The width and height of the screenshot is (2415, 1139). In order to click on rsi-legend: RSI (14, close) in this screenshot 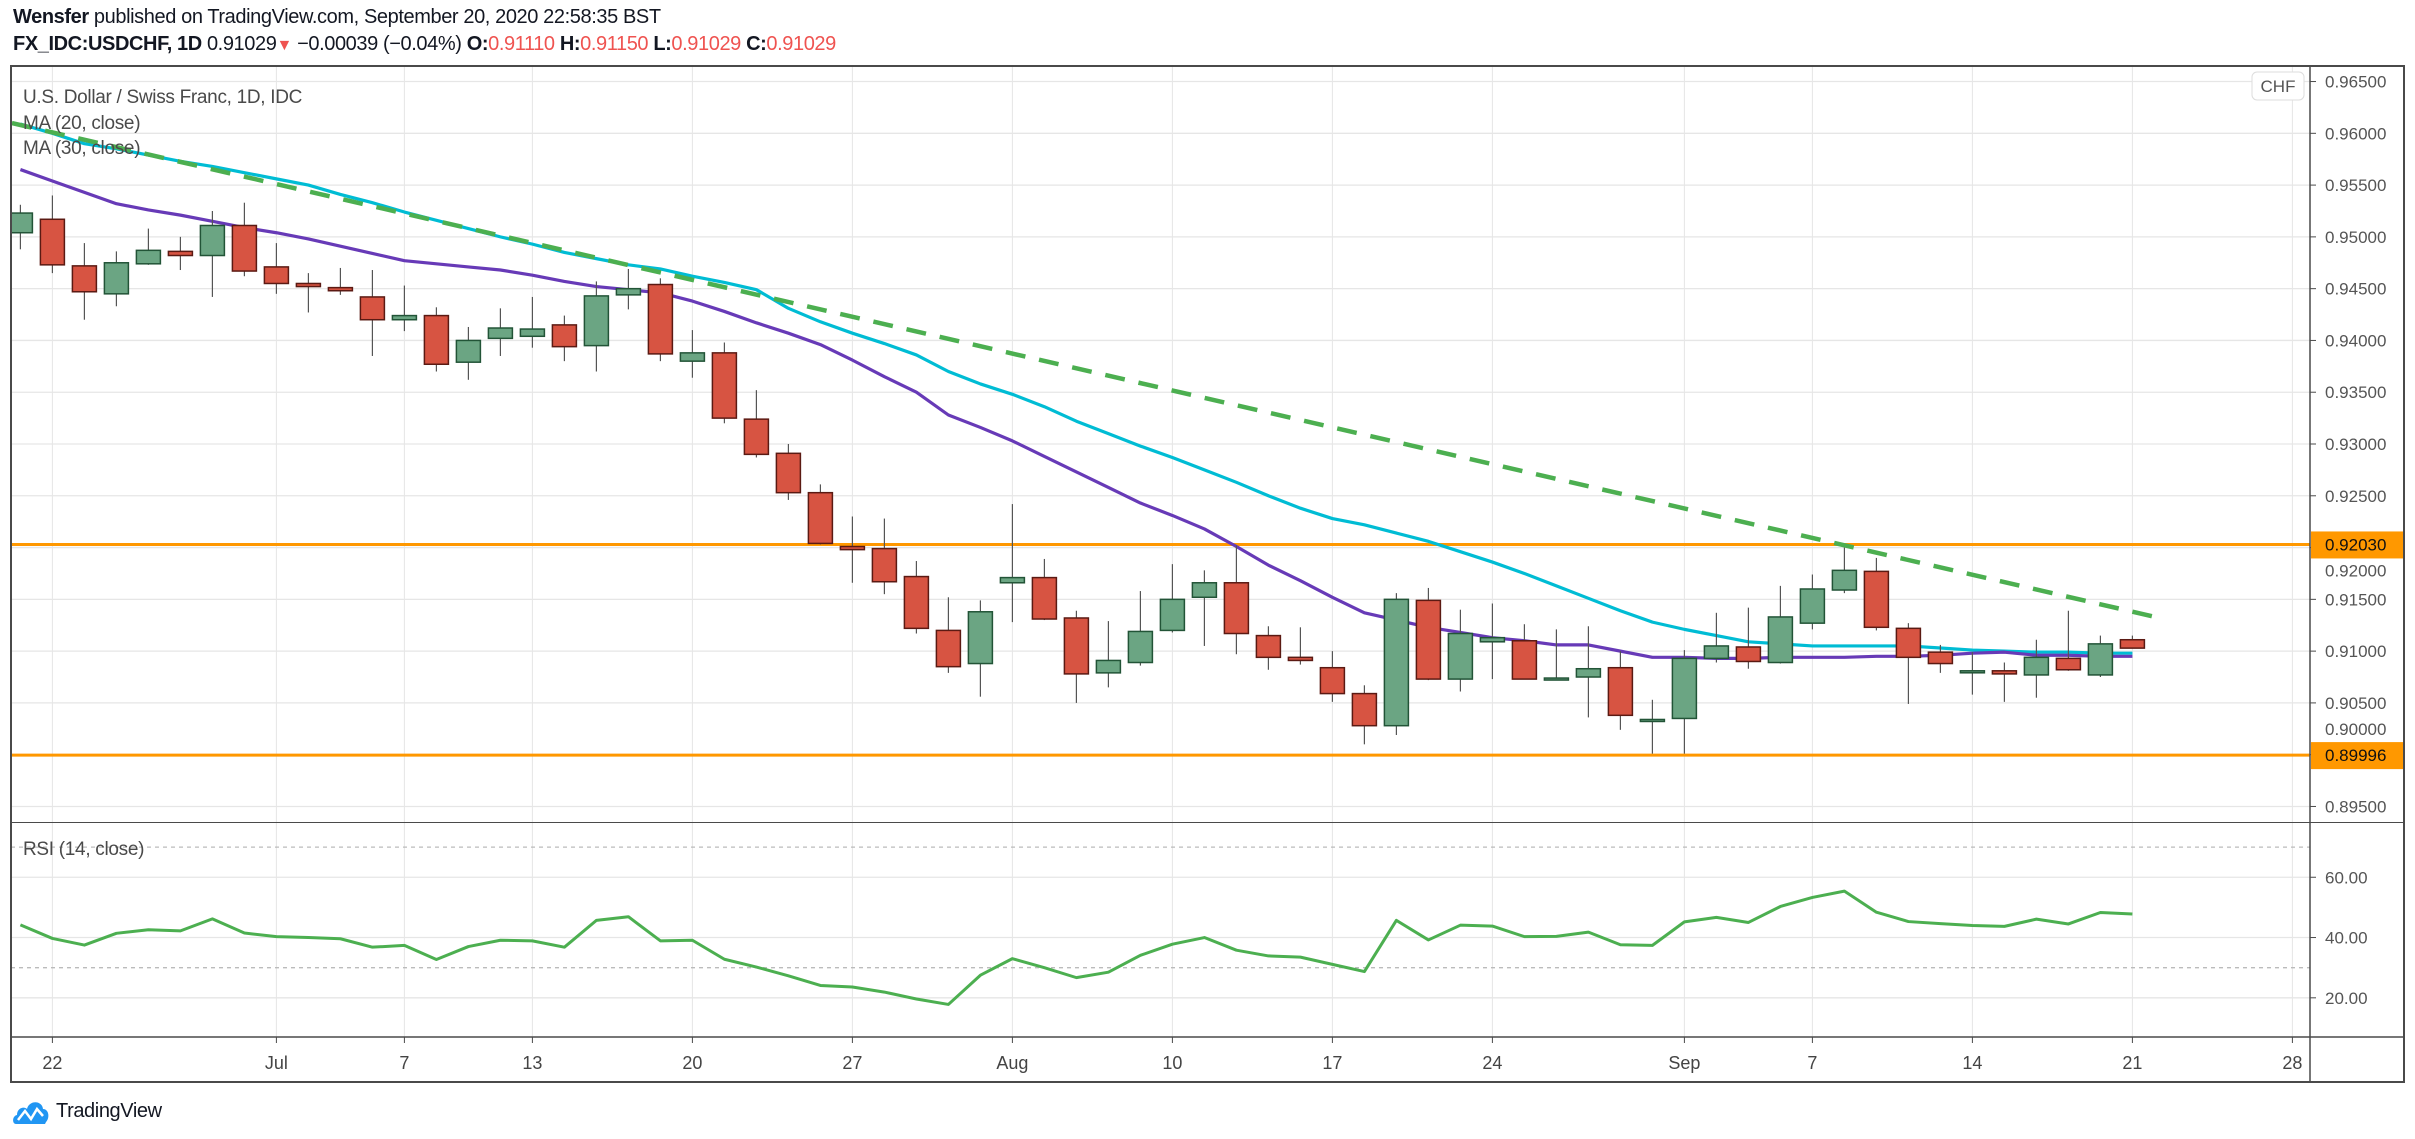, I will do `click(83, 849)`.